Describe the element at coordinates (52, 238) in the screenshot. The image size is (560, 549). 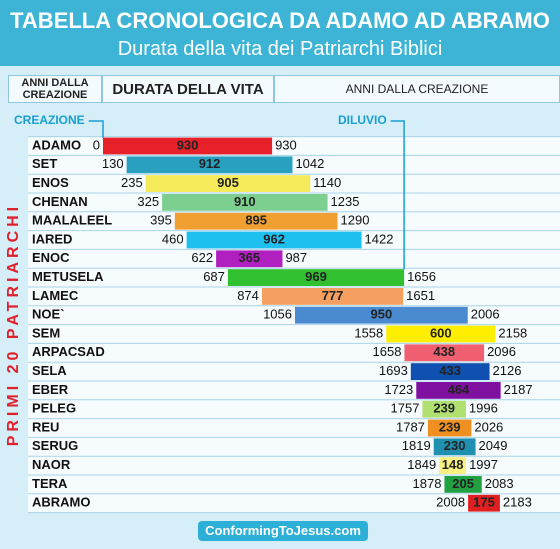
I see `category-label: IARED` at that location.